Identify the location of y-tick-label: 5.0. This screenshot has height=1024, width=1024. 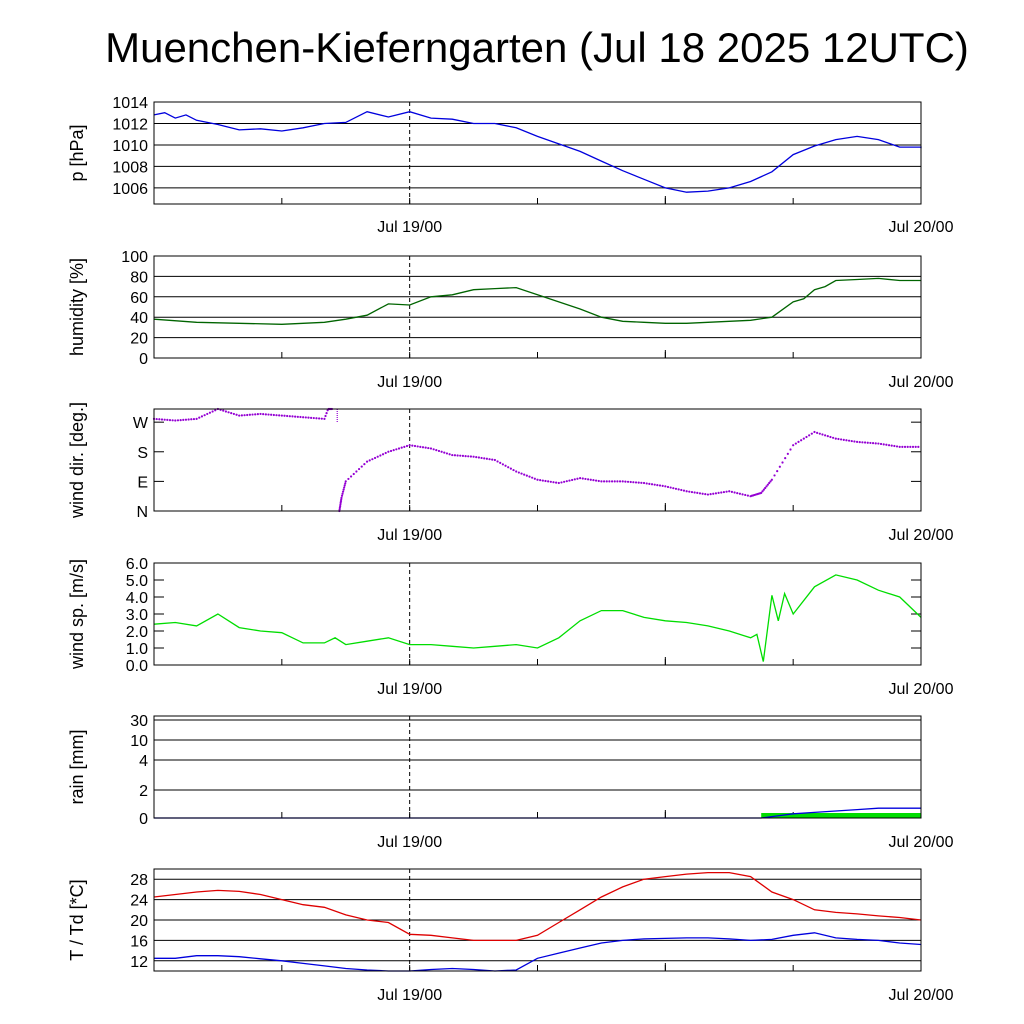
(137, 581).